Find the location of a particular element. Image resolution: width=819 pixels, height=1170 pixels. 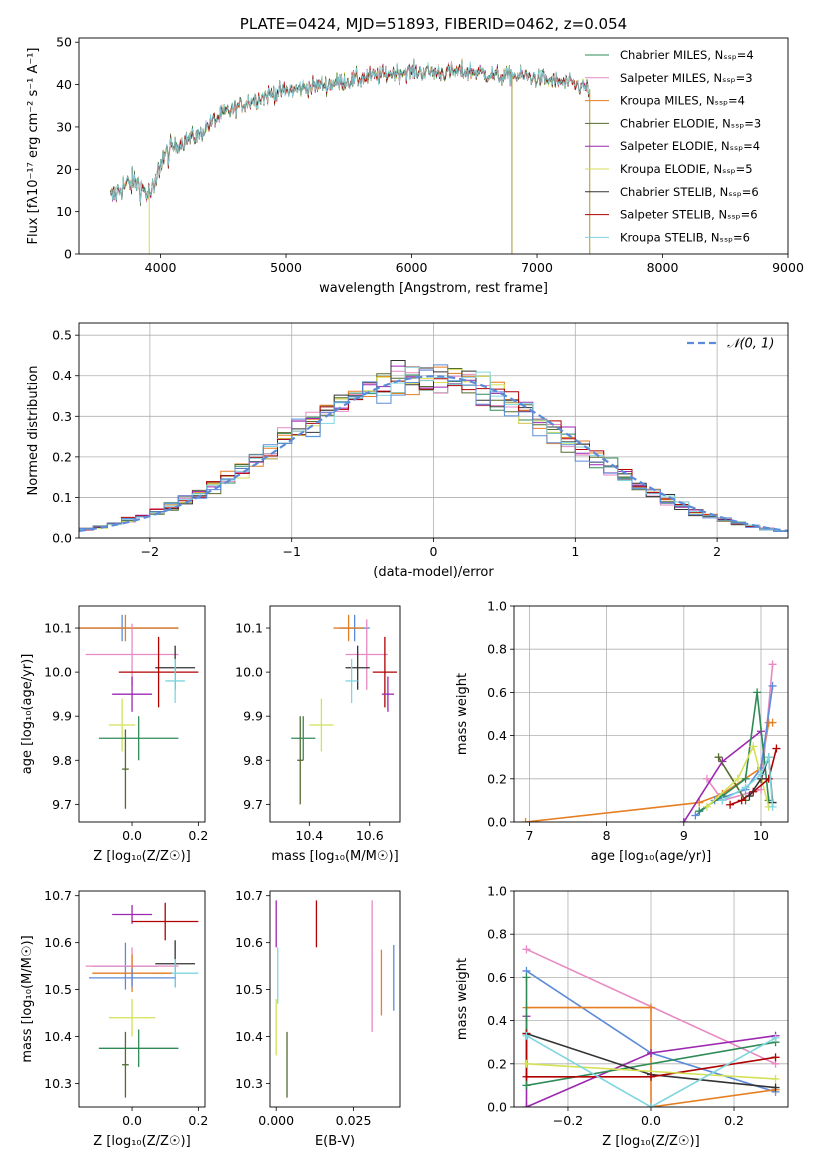

y-tick-label: 50 is located at coordinates (64, 42).